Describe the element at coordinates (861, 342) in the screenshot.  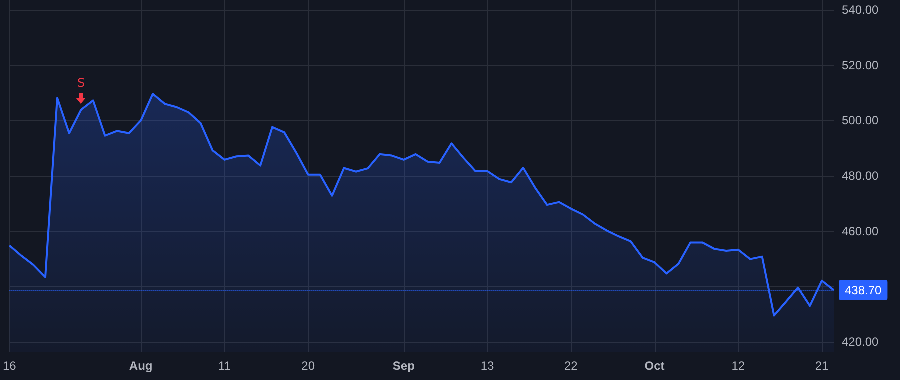
I see `y-tick-label: 420.00` at that location.